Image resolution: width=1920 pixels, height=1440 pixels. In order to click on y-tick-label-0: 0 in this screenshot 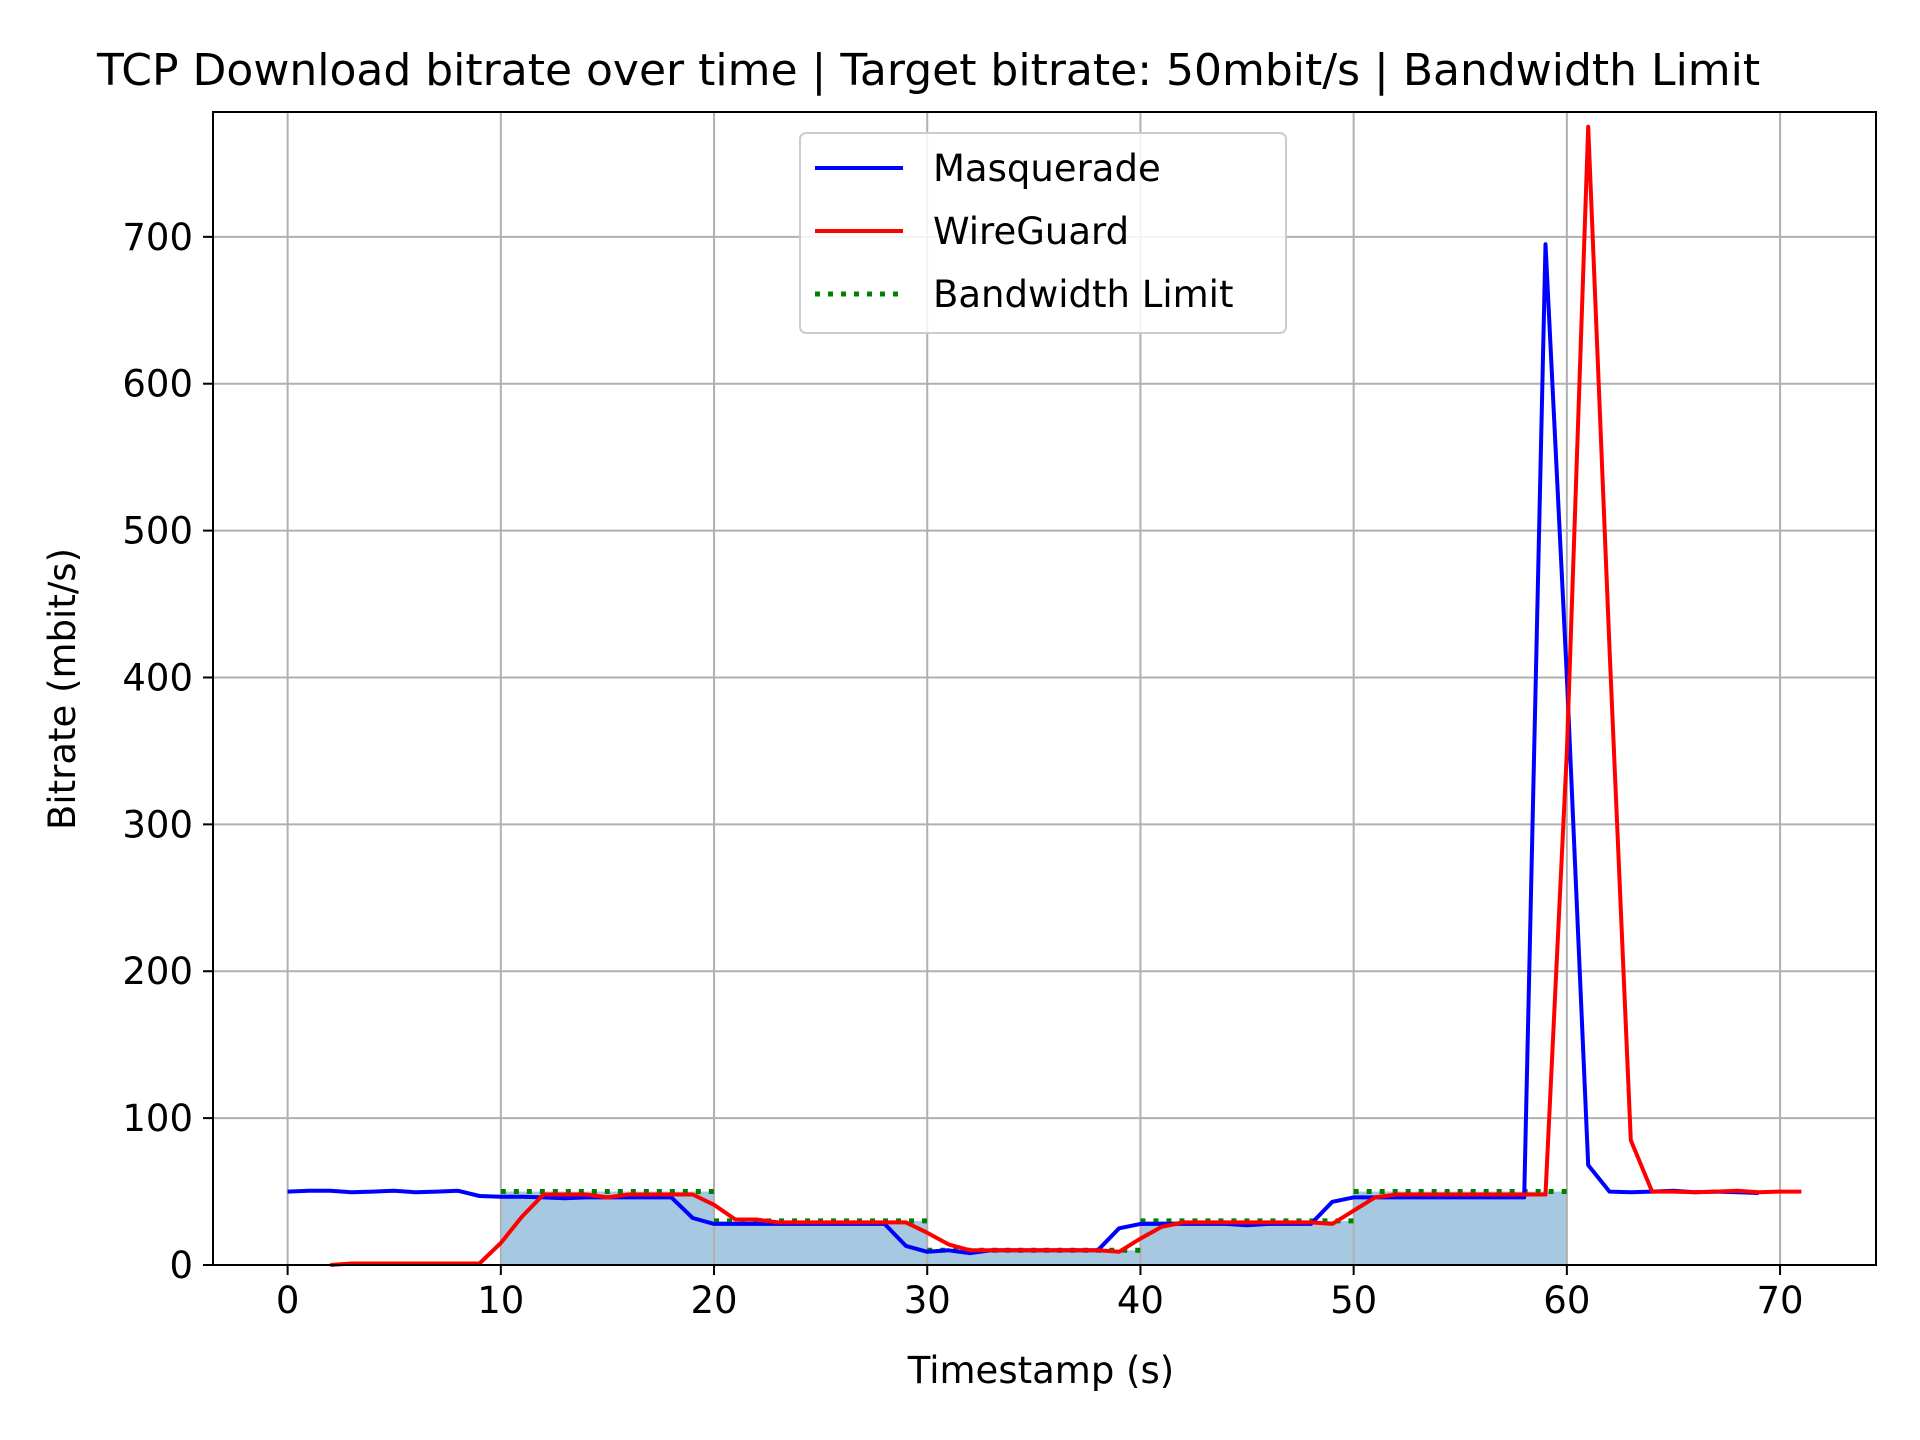, I will do `click(181, 1265)`.